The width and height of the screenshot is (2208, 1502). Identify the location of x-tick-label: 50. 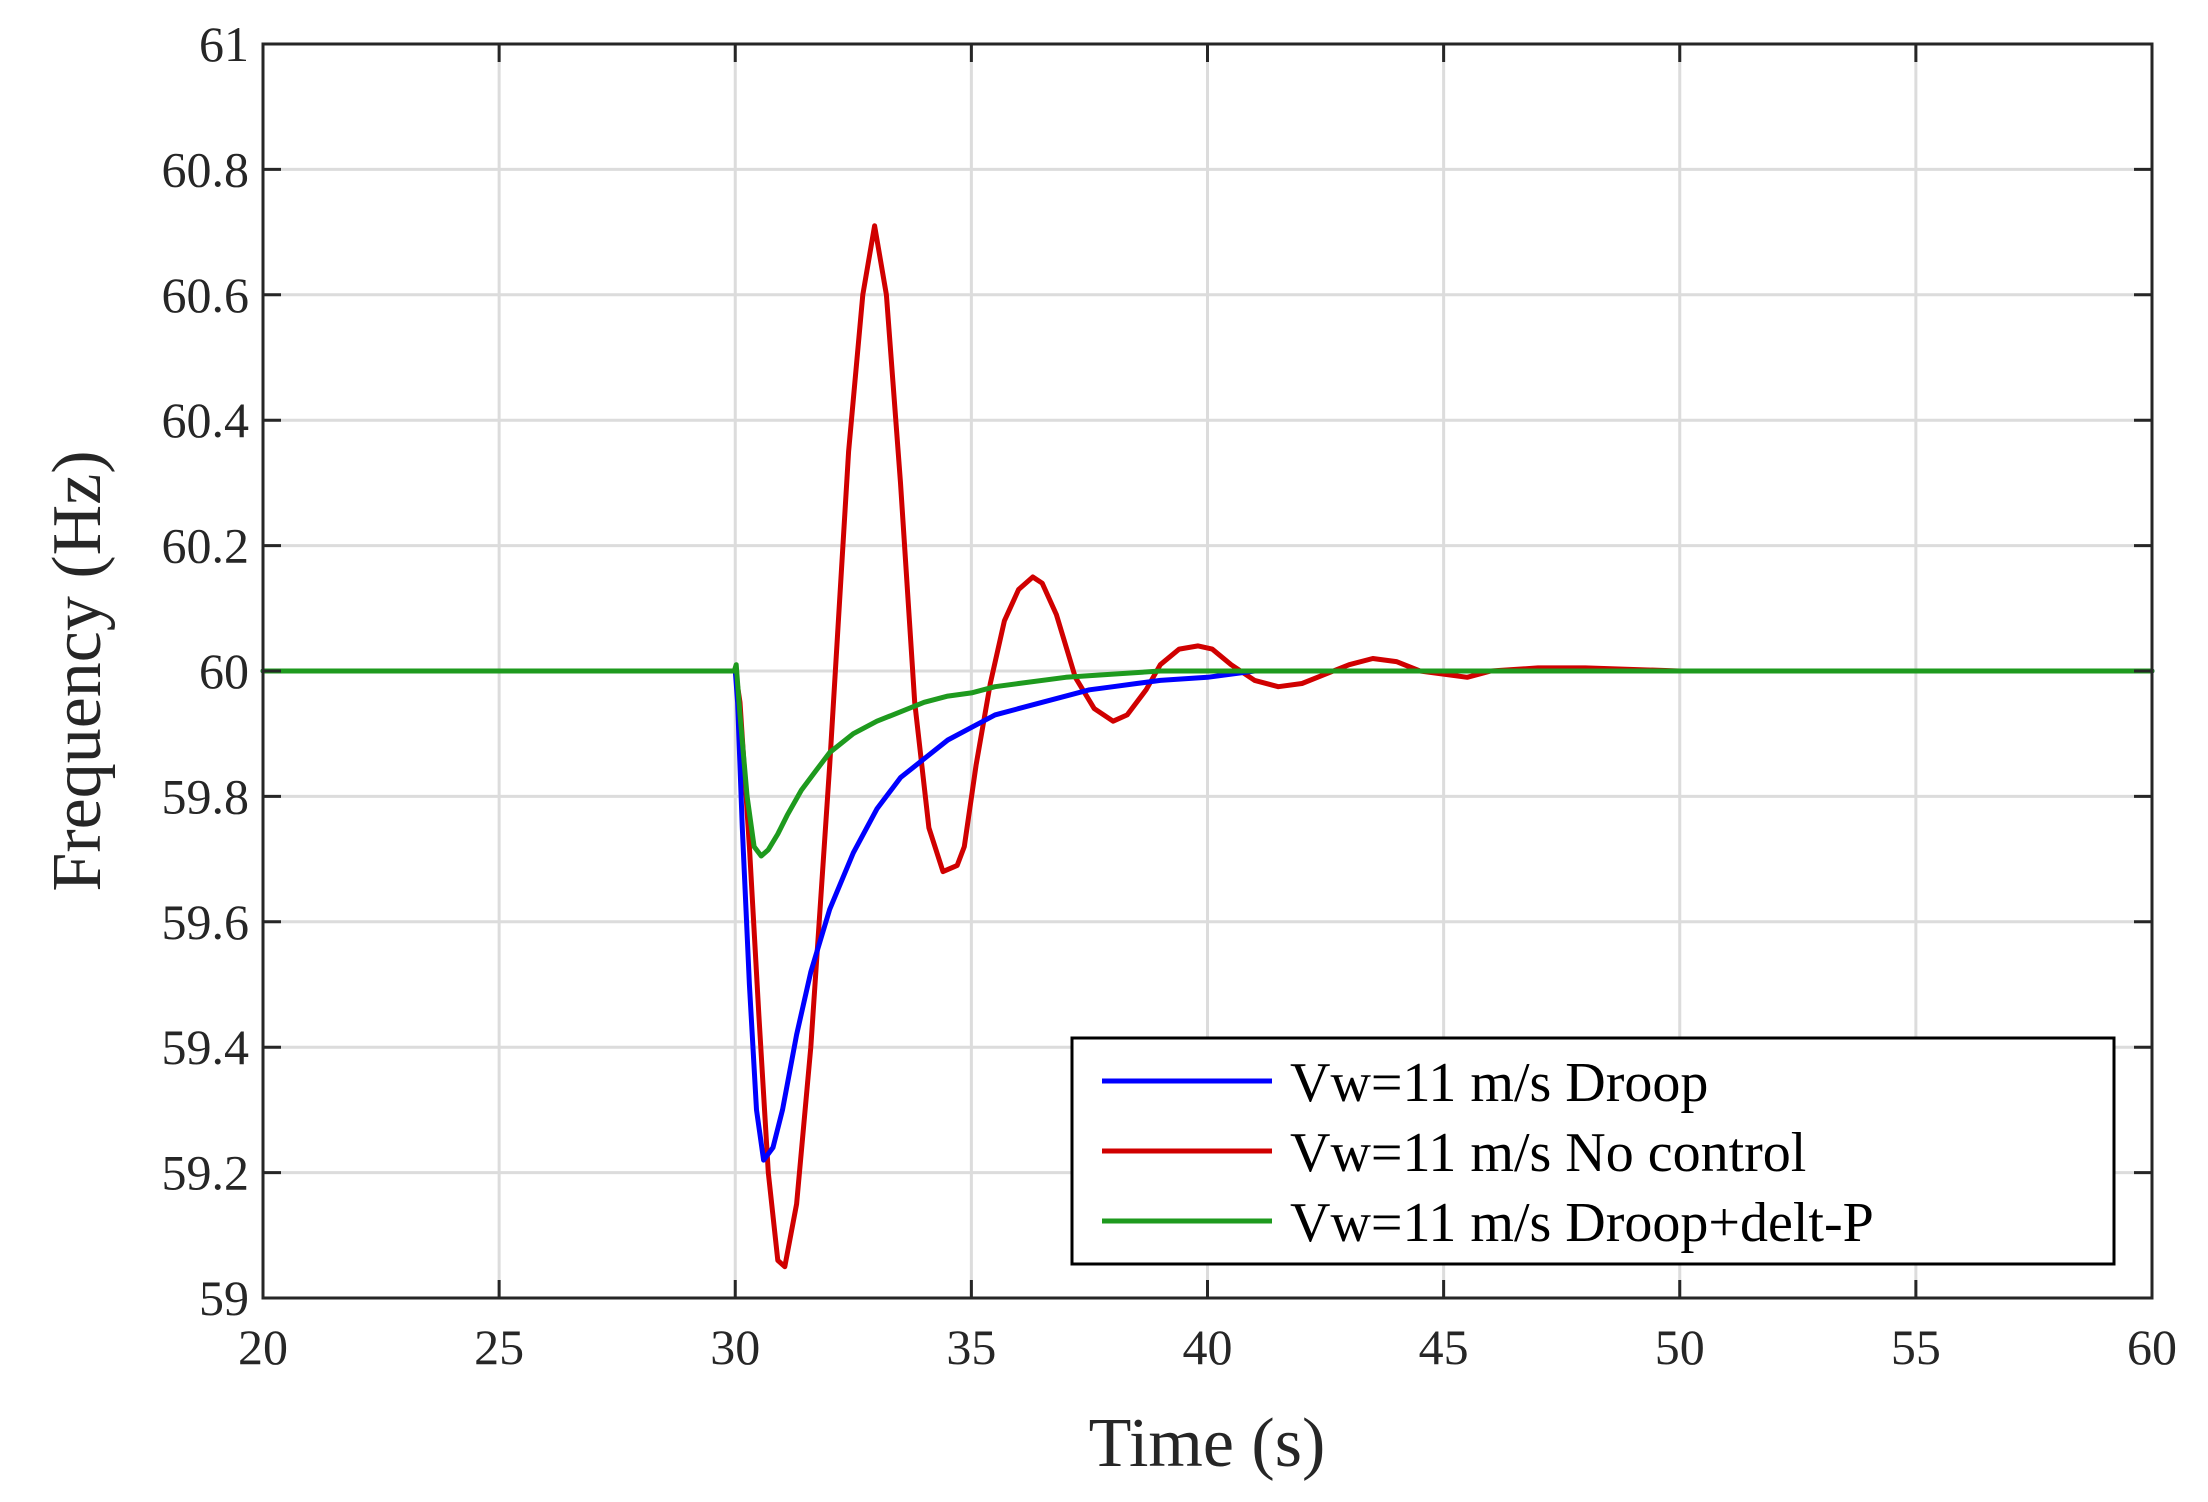
(1680, 1347).